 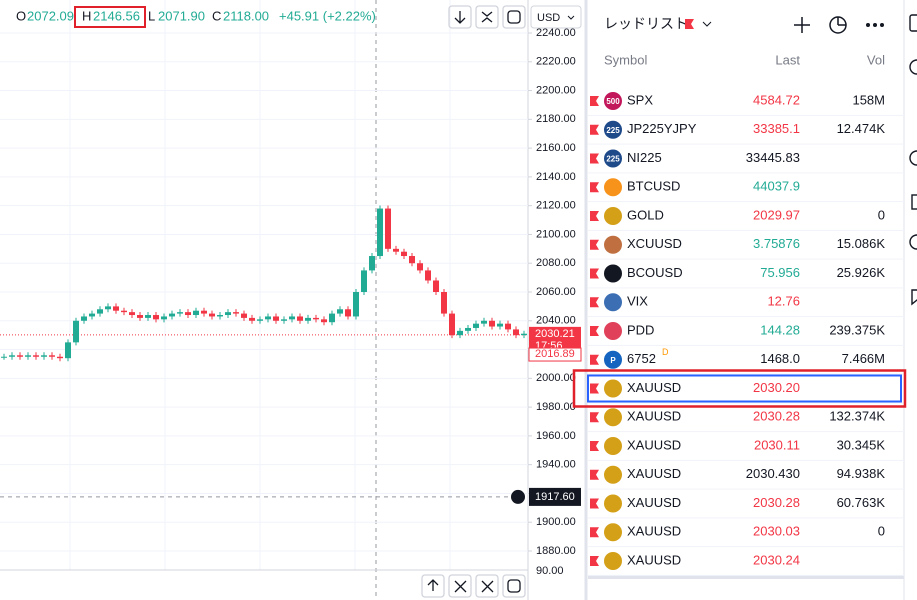 I want to click on vol: 60.763K, so click(x=861, y=502).